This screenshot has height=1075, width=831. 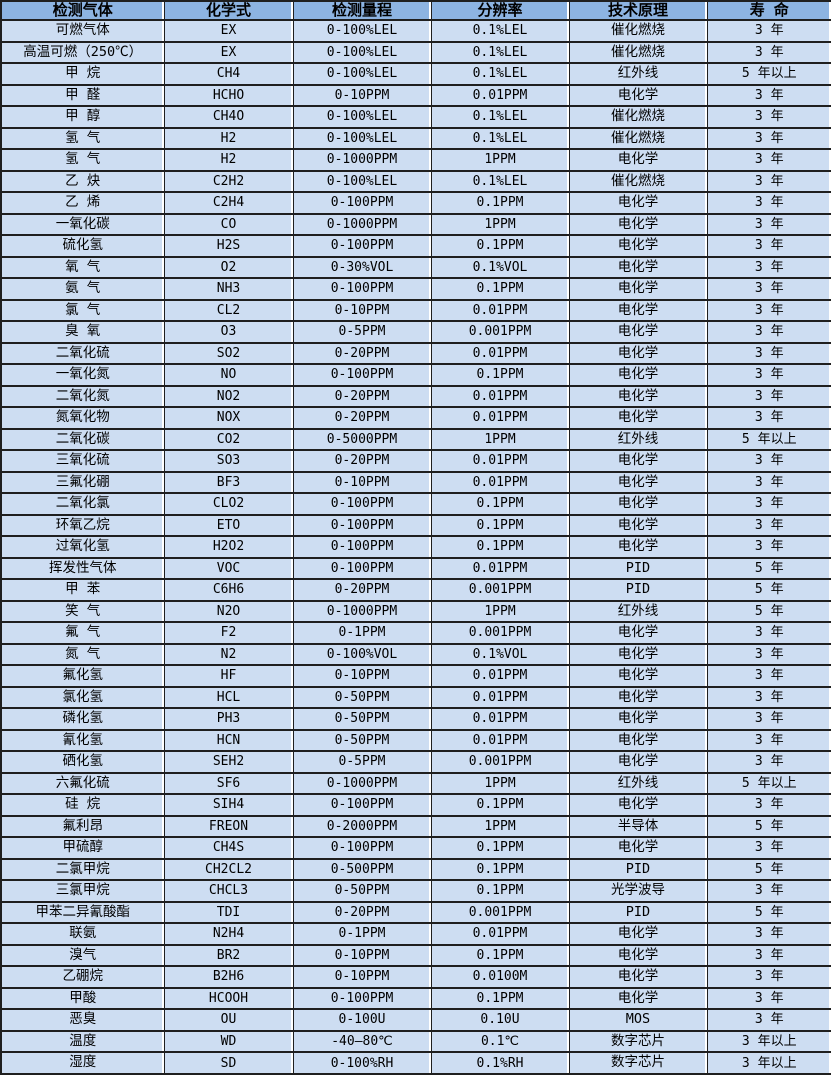 I want to click on table-row: 硒化氢 SEH2 0-5PPM 0.001PPM 电化学 3 年, so click(x=415, y=761).